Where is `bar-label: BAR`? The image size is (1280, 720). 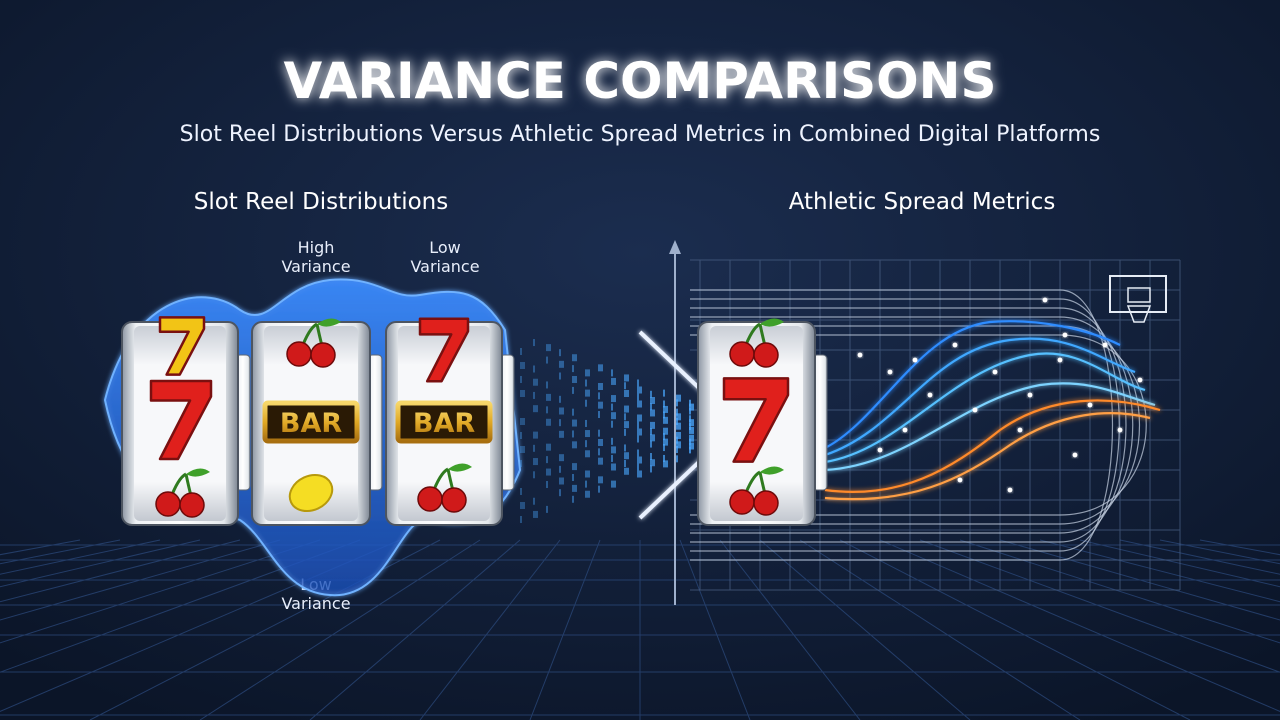 bar-label: BAR is located at coordinates (444, 423).